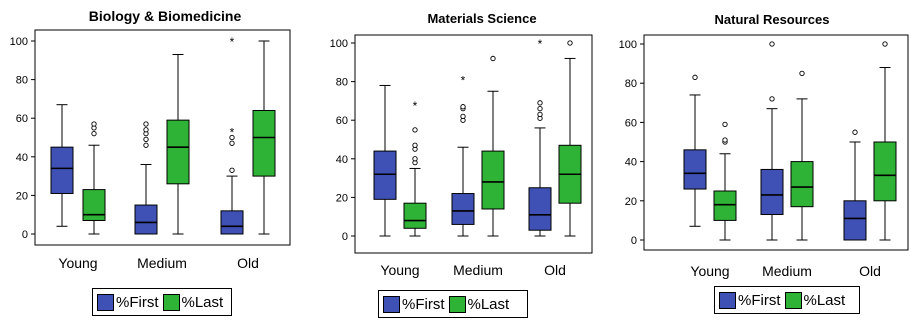 The width and height of the screenshot is (911, 320). I want to click on chart-title: Biology & Biomedicine, so click(165, 16).